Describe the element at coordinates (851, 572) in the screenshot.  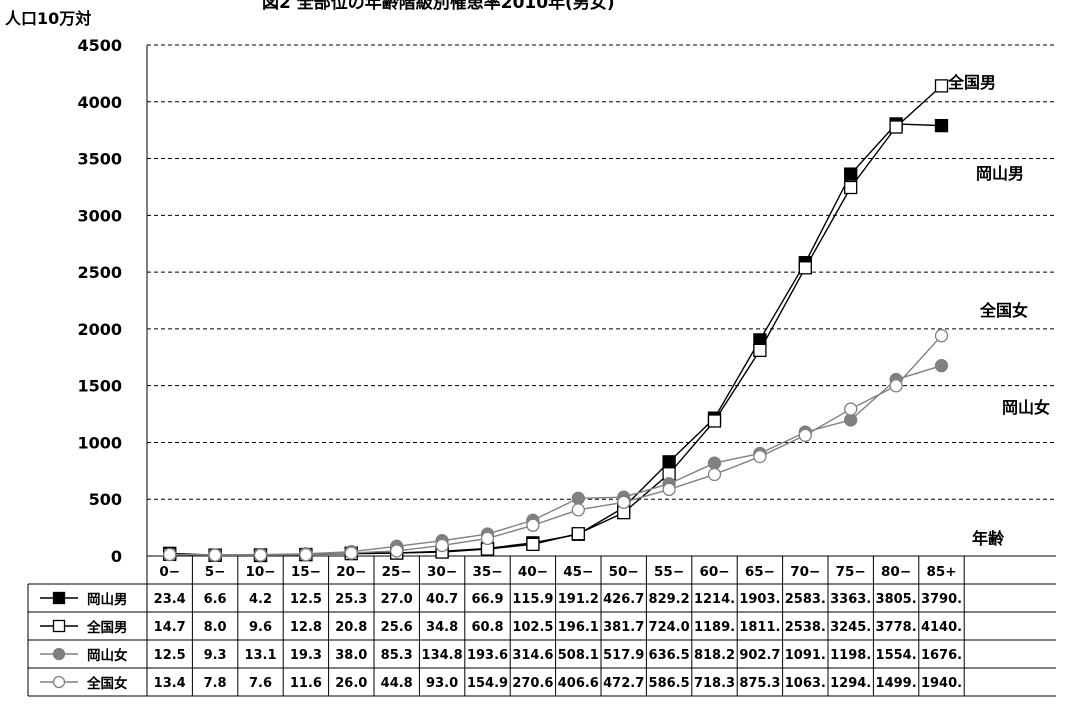
I see `x-tick-label: 75−` at that location.